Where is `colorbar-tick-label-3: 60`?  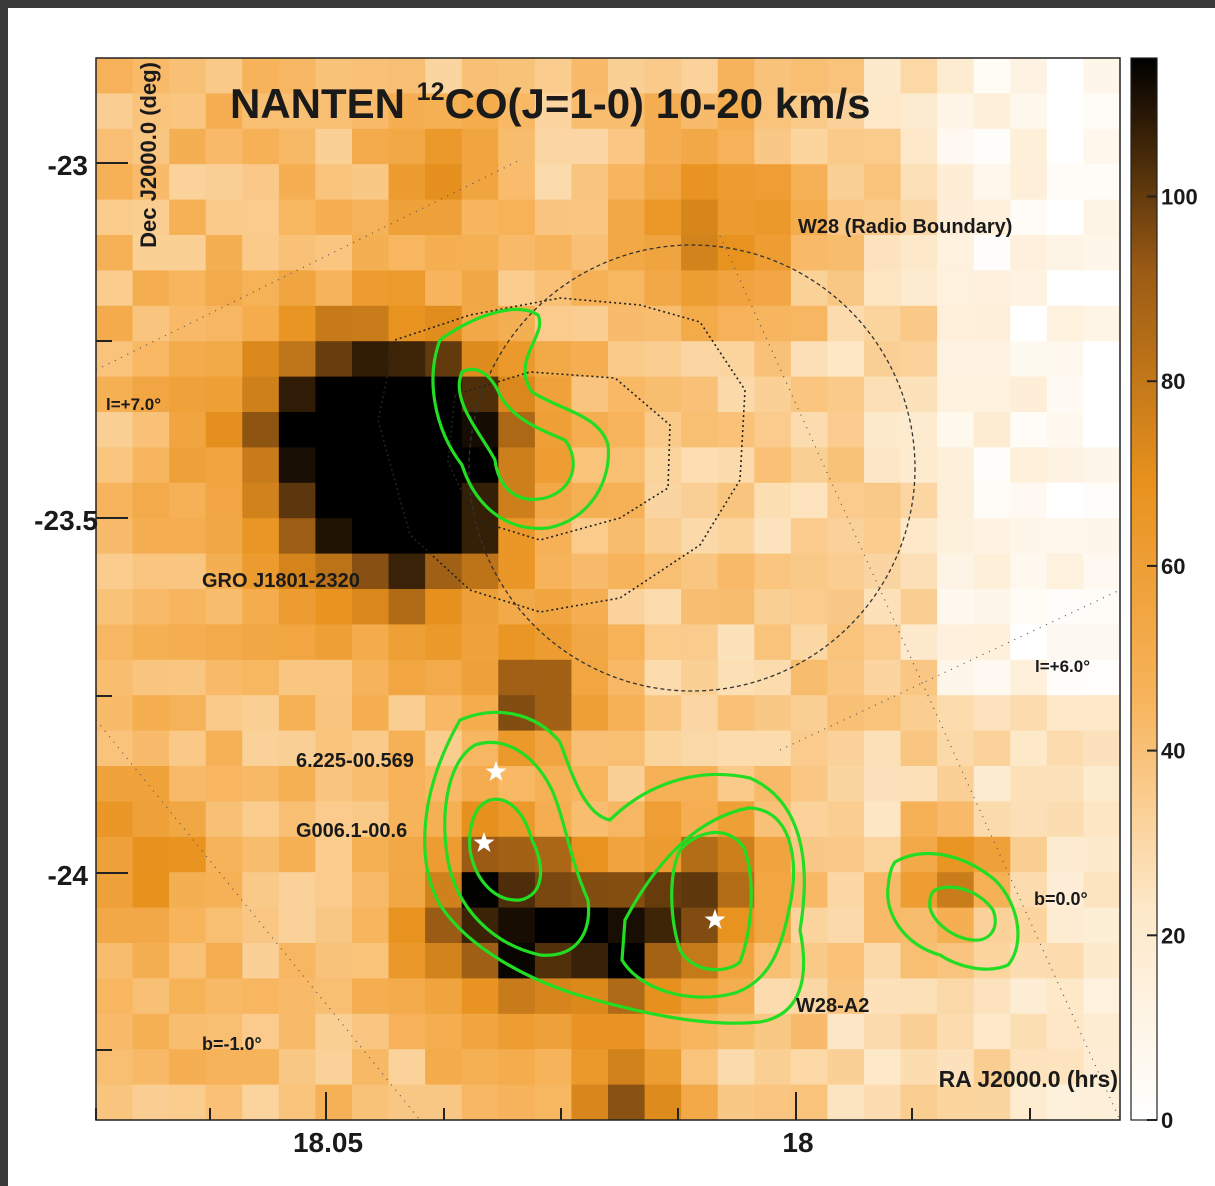 colorbar-tick-label-3: 60 is located at coordinates (1173, 566).